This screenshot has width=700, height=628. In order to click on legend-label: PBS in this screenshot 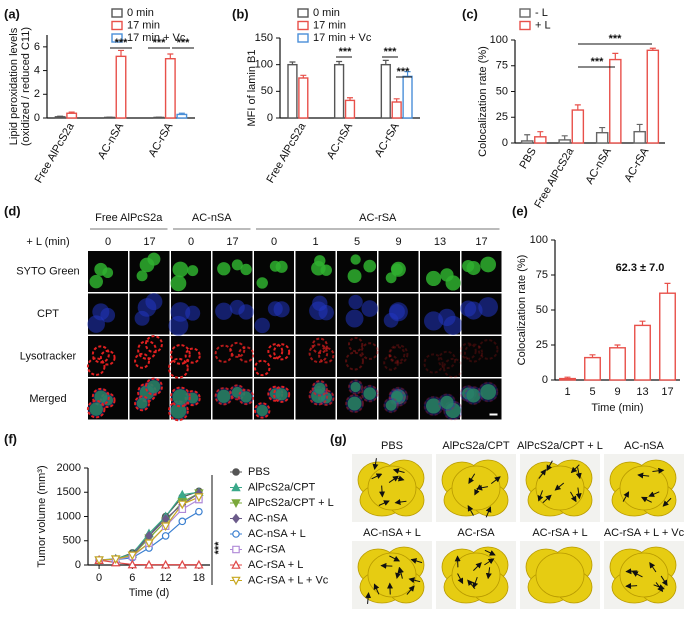, I will do `click(259, 472)`.